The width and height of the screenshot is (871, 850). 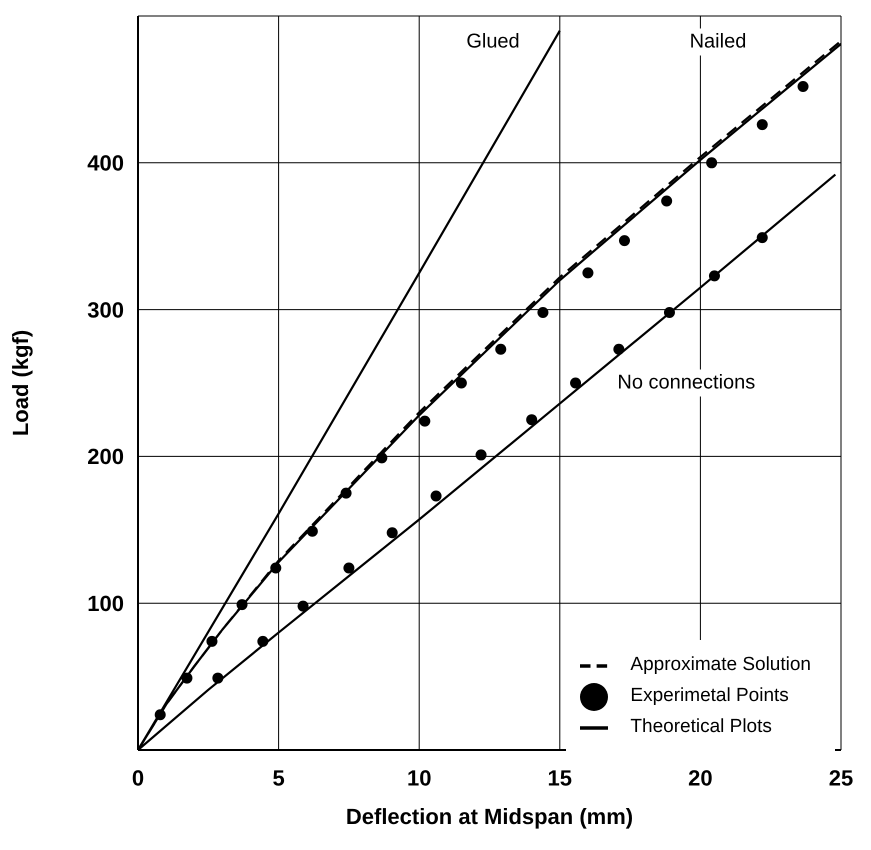 I want to click on legend-label: Experimetal Points, so click(x=709, y=695).